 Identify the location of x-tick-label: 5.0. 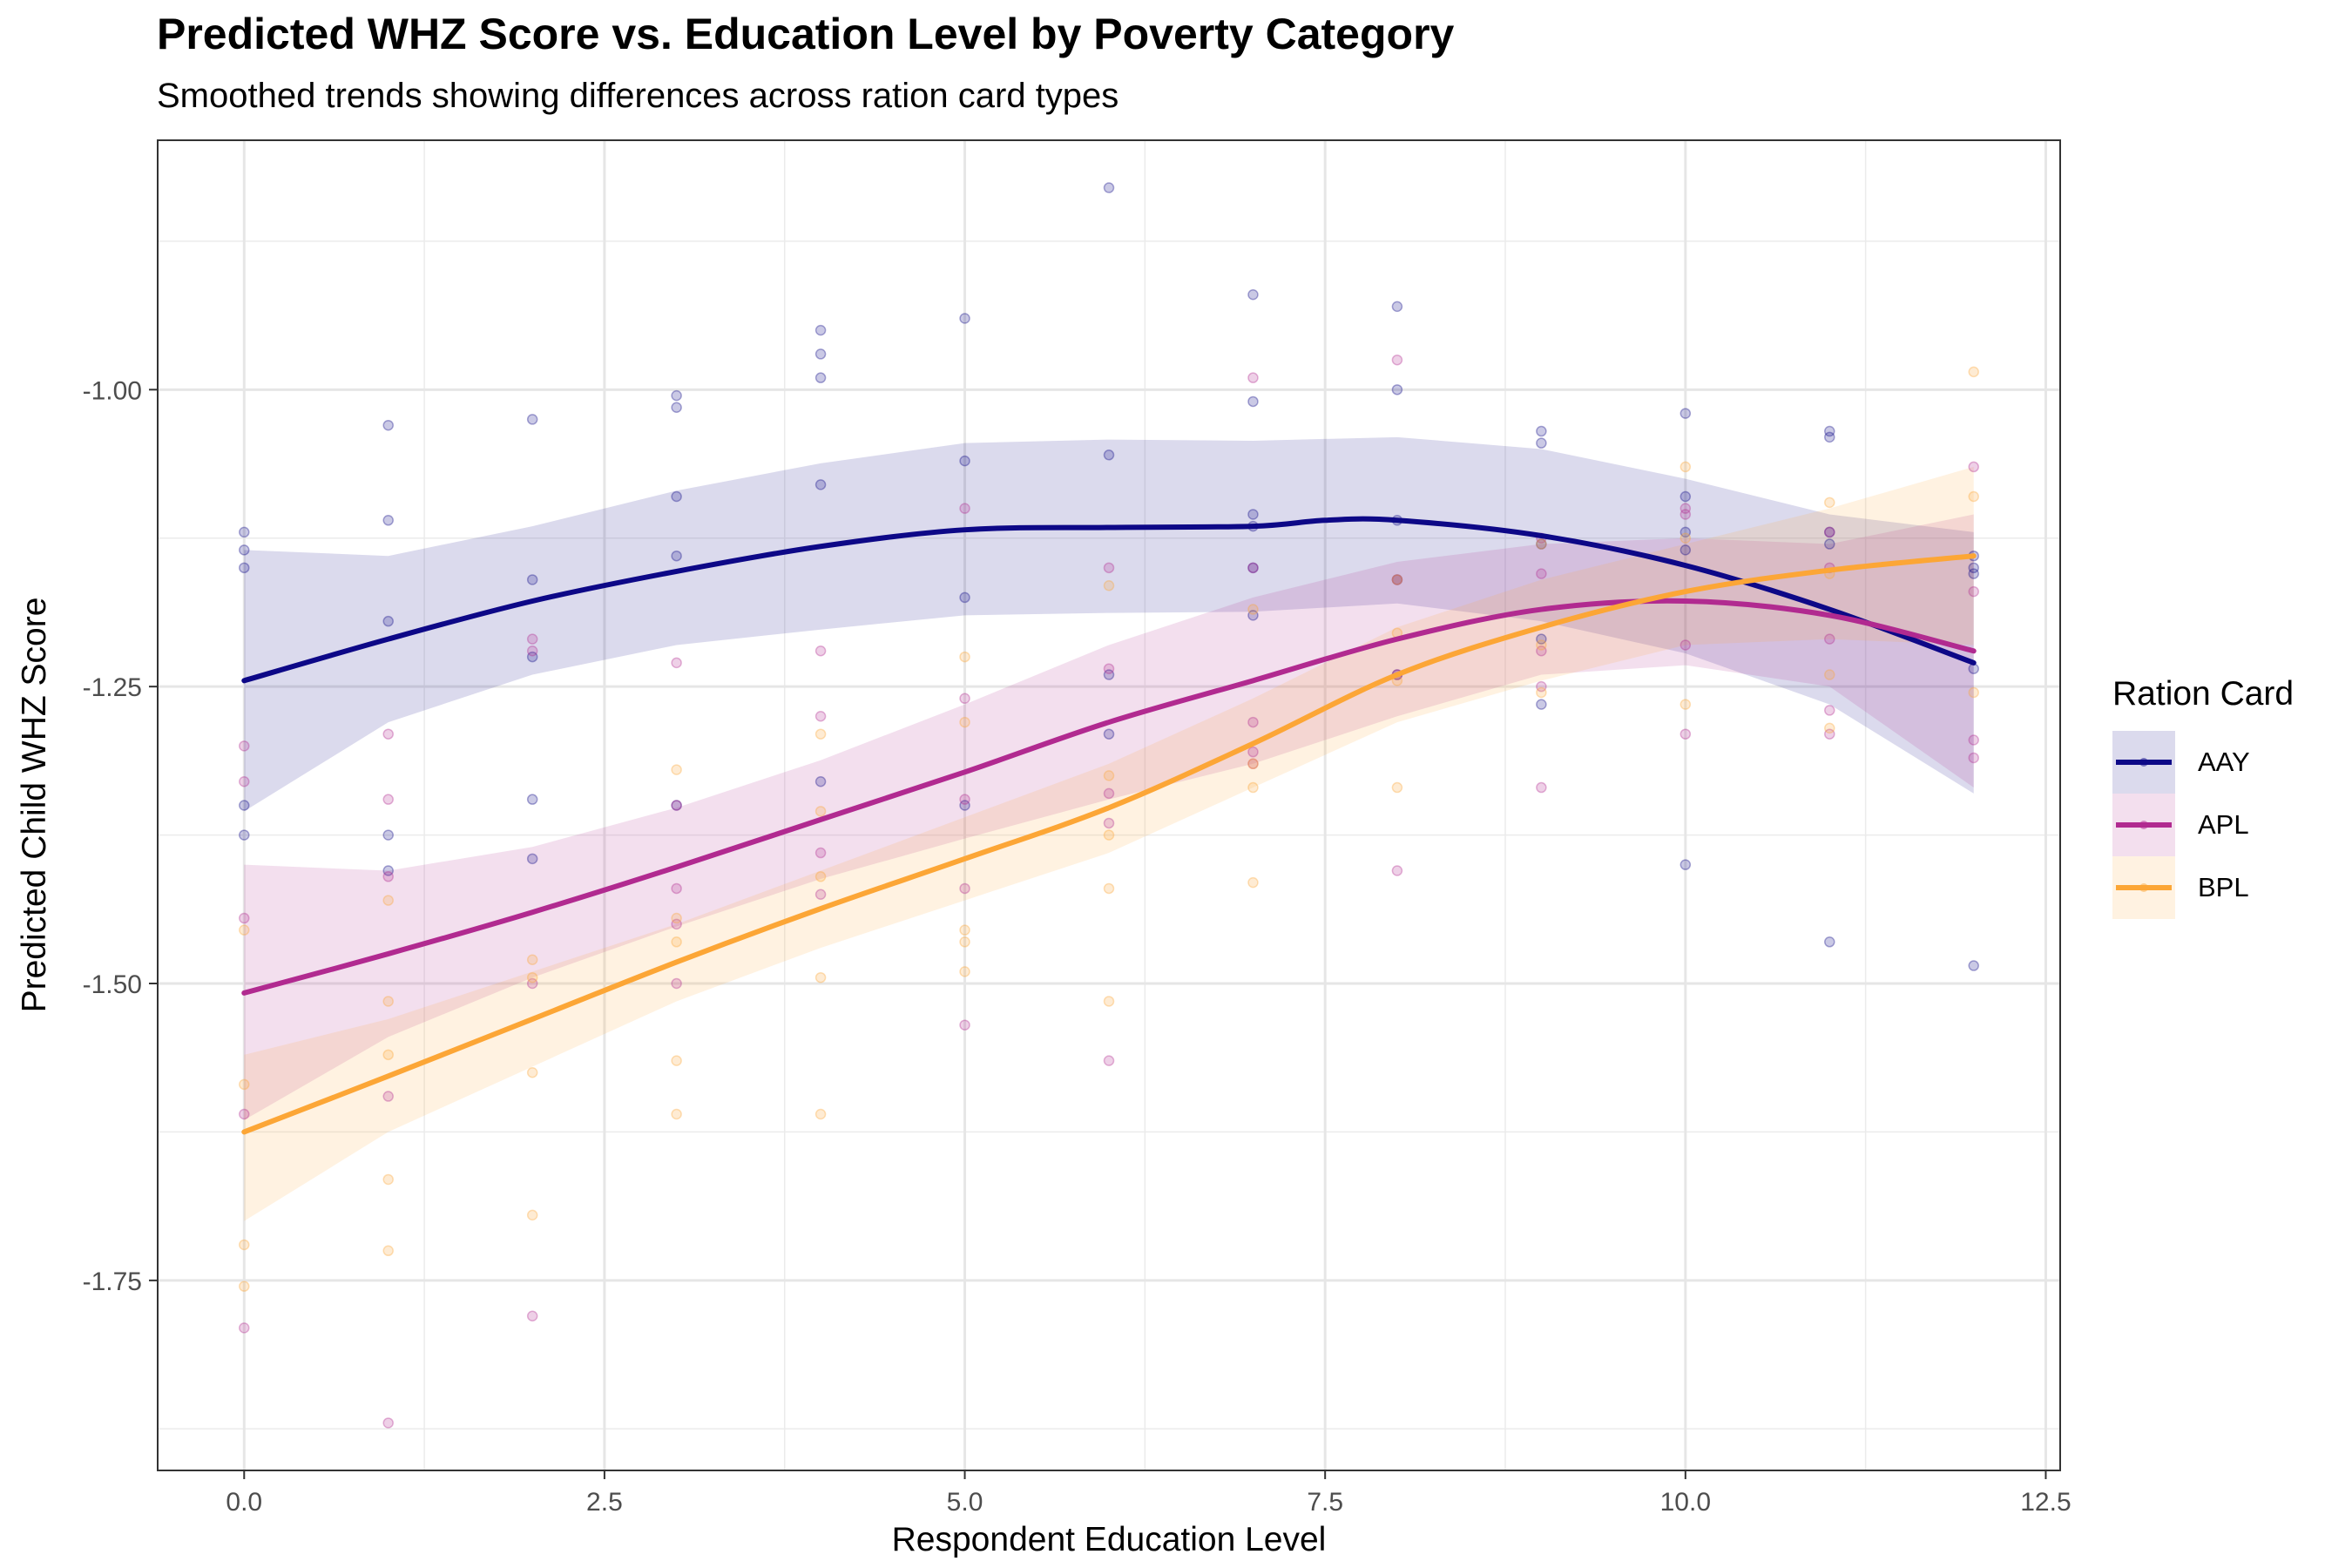
(965, 1502).